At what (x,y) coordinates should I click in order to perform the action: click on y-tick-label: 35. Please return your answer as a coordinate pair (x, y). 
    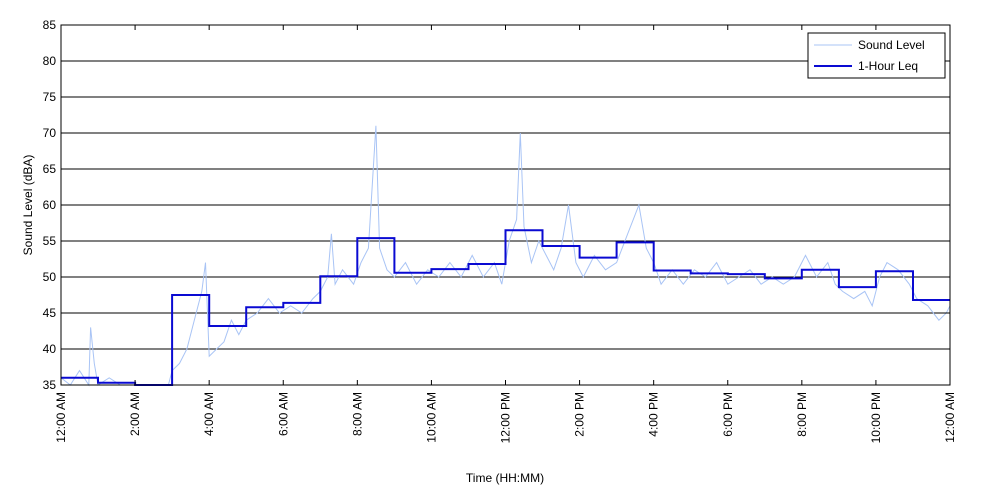
    Looking at the image, I should click on (50, 385).